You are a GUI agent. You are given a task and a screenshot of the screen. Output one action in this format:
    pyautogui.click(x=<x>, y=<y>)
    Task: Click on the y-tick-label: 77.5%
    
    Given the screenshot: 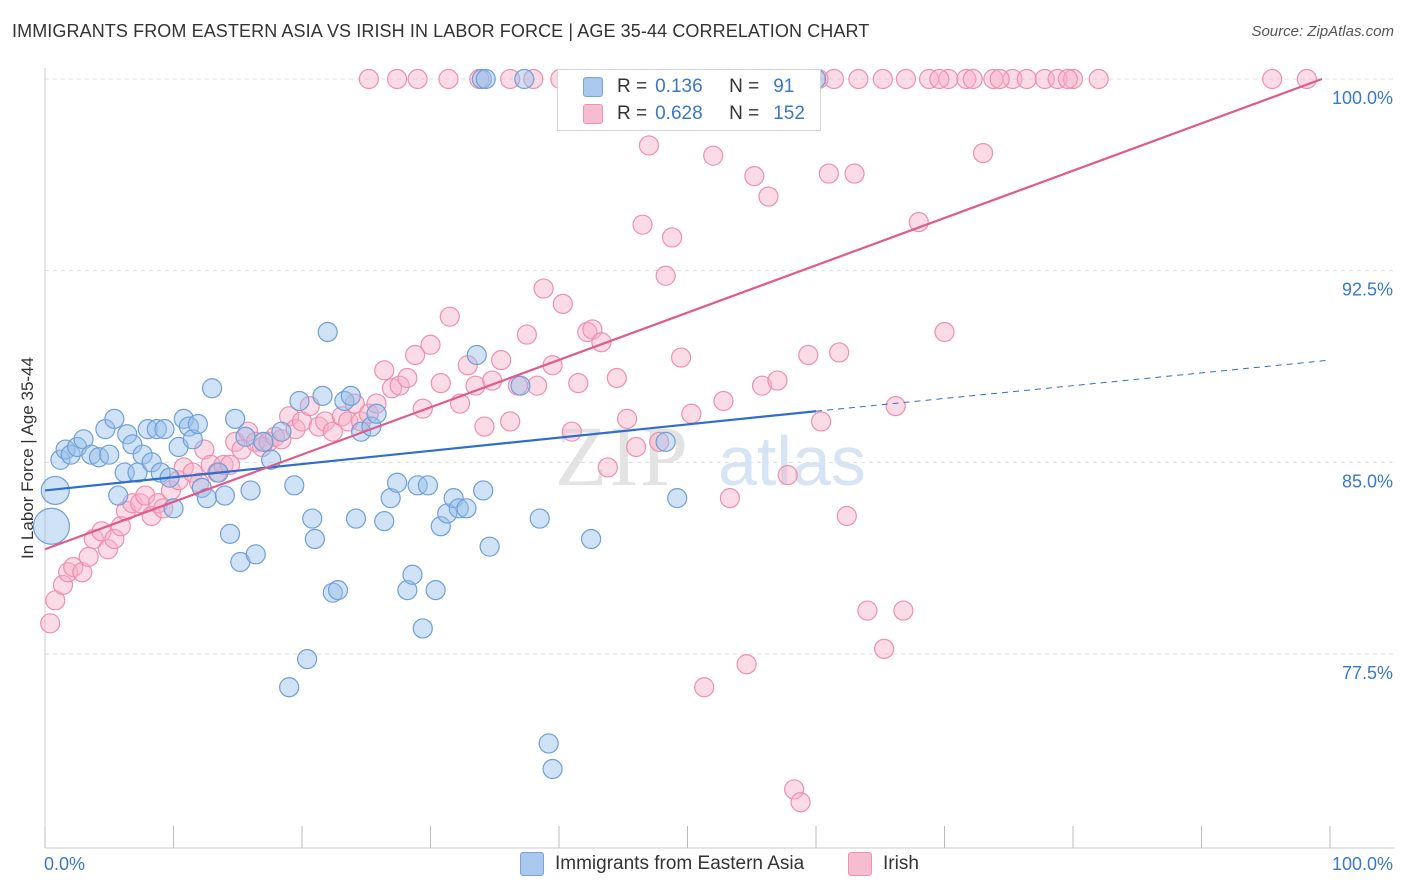 What is the action you would take?
    pyautogui.click(x=1367, y=673)
    